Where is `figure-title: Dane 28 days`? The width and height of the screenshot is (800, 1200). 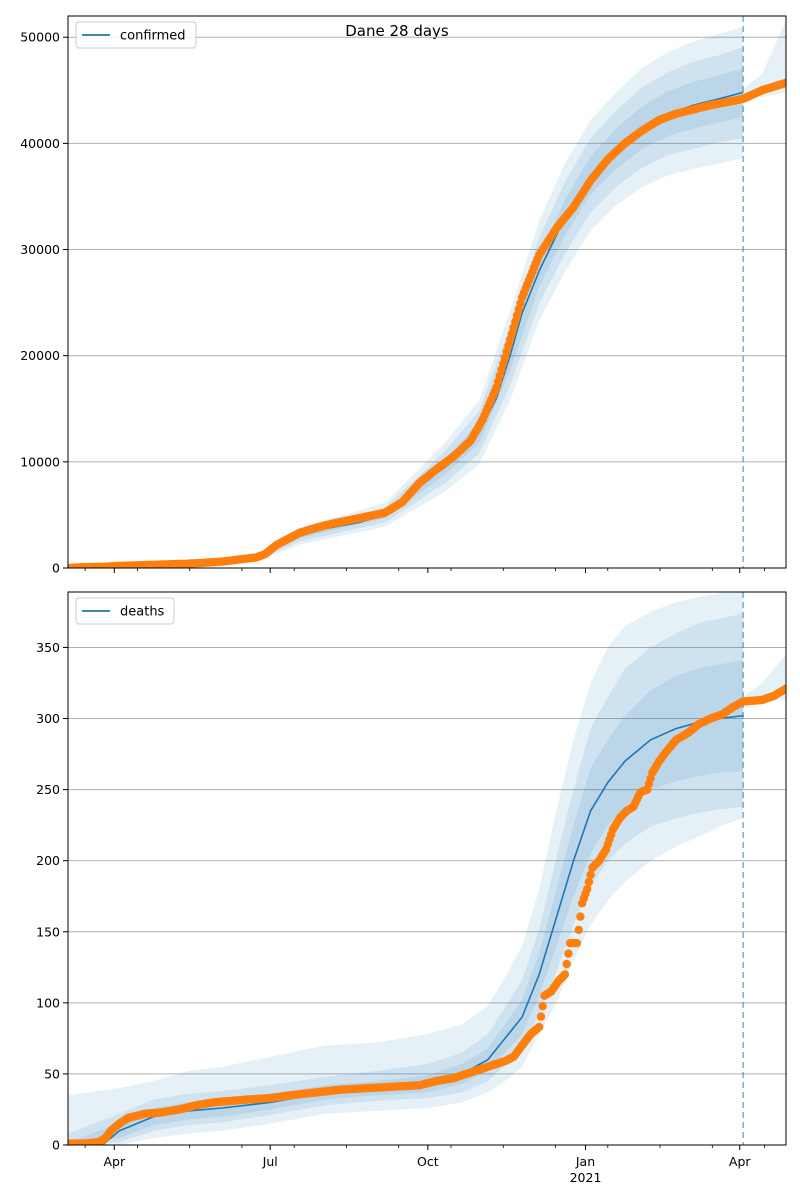 figure-title: Dane 28 days is located at coordinates (397, 31).